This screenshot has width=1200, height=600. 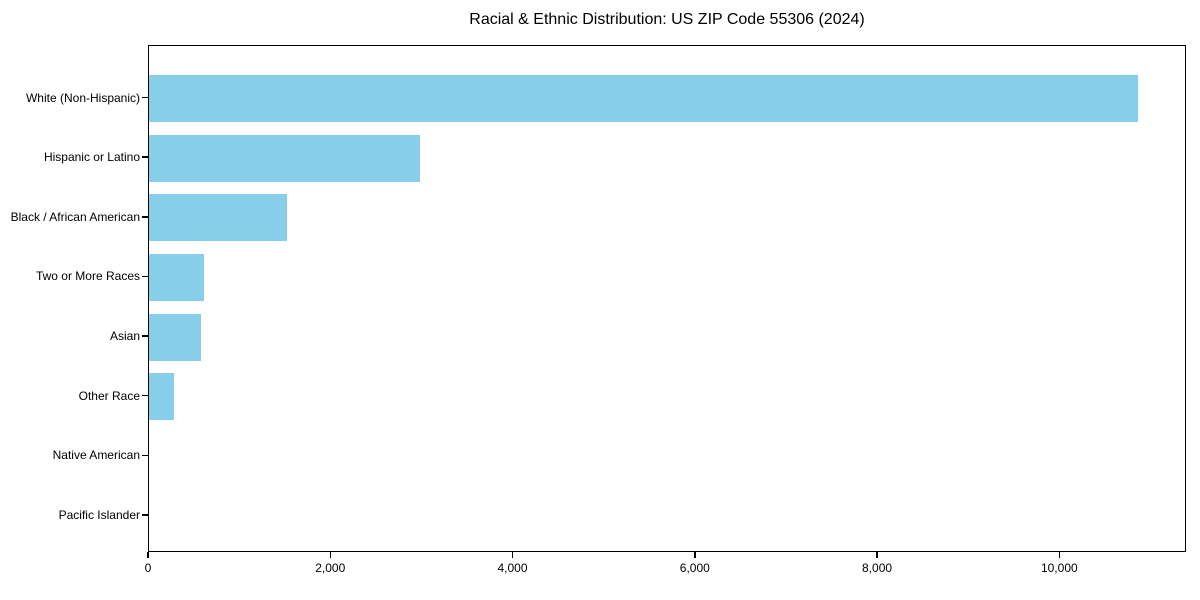 I want to click on x-tick-label-2-000: 2,000, so click(x=330, y=568).